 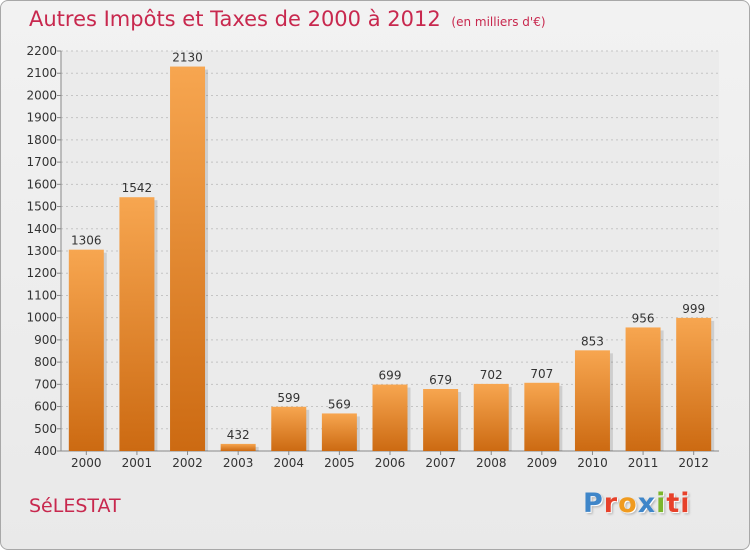 I want to click on x-tick-label: 2000, so click(x=86, y=463).